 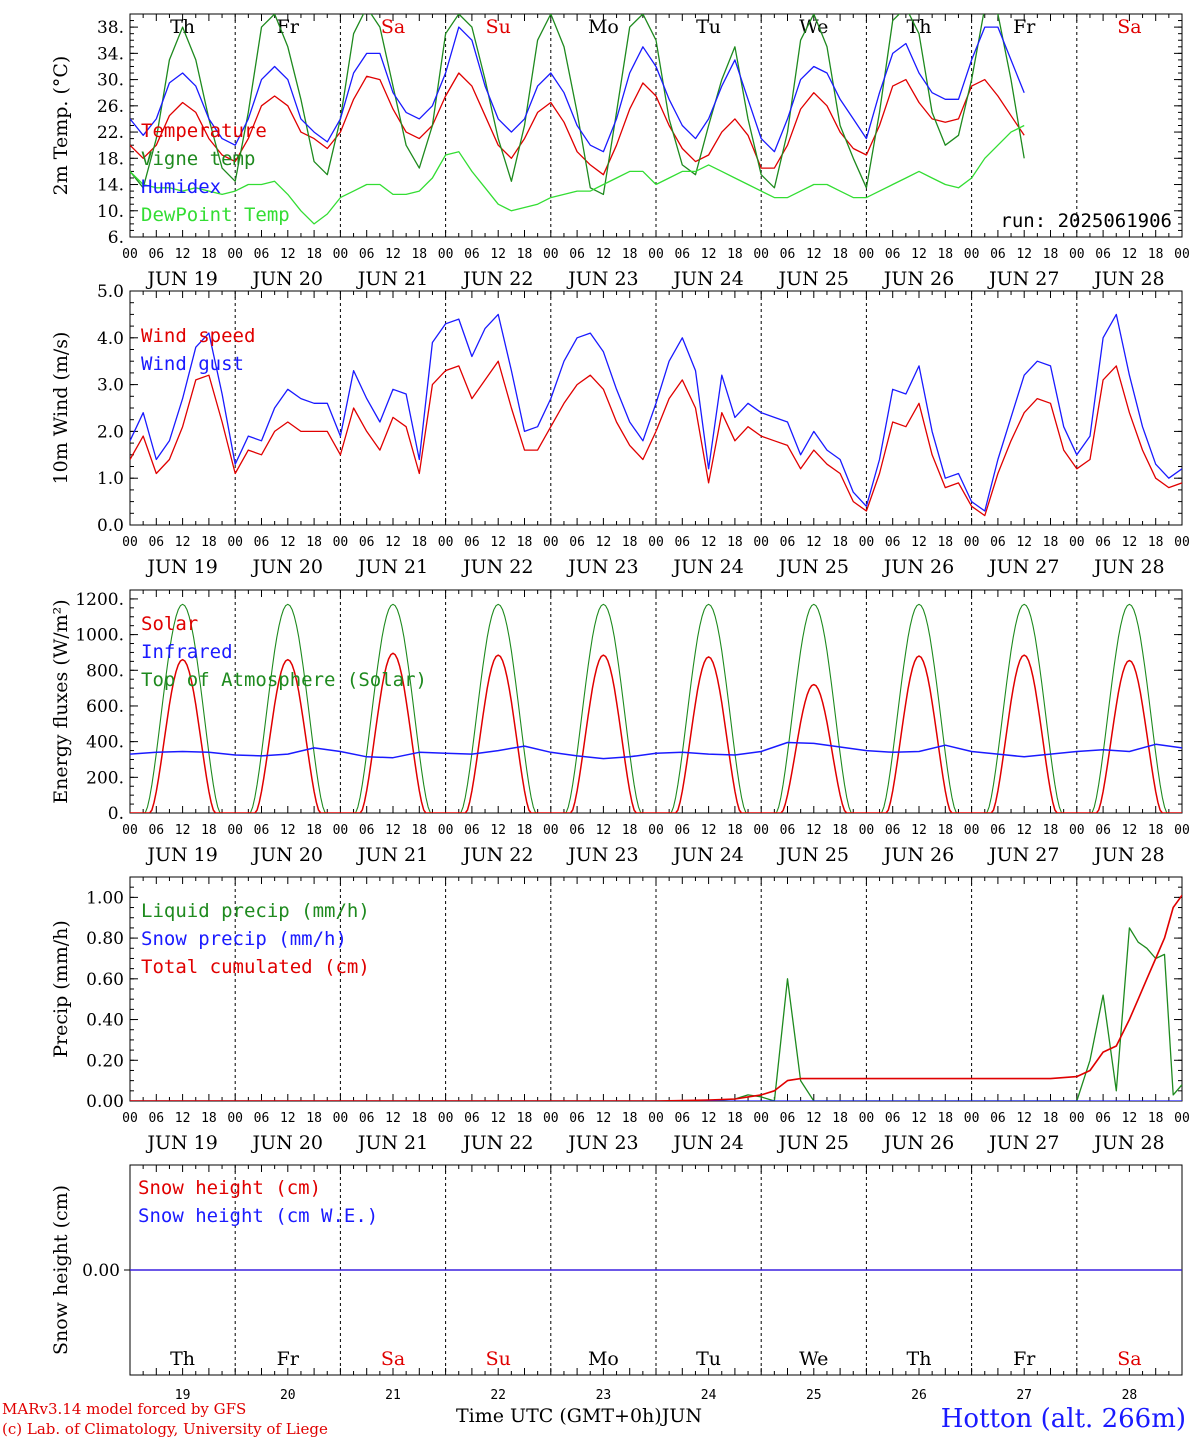 What do you see at coordinates (656, 1014) in the screenshot?
I see `liquid-precip-mm-h--line` at bounding box center [656, 1014].